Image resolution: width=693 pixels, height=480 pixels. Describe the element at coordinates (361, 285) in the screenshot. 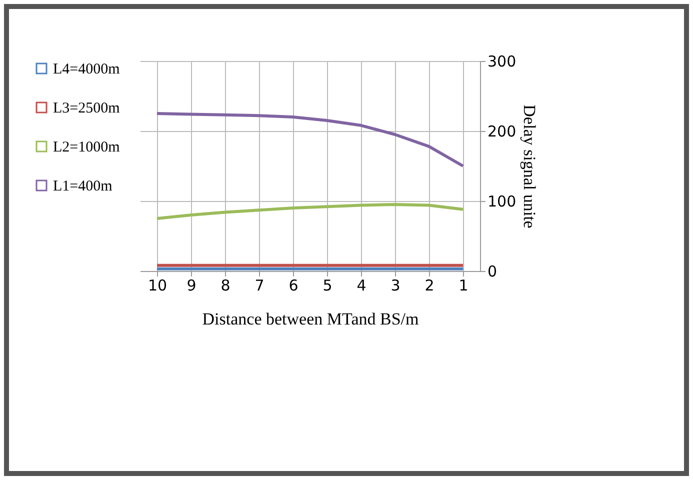

I see `x-tick-label: 4` at that location.